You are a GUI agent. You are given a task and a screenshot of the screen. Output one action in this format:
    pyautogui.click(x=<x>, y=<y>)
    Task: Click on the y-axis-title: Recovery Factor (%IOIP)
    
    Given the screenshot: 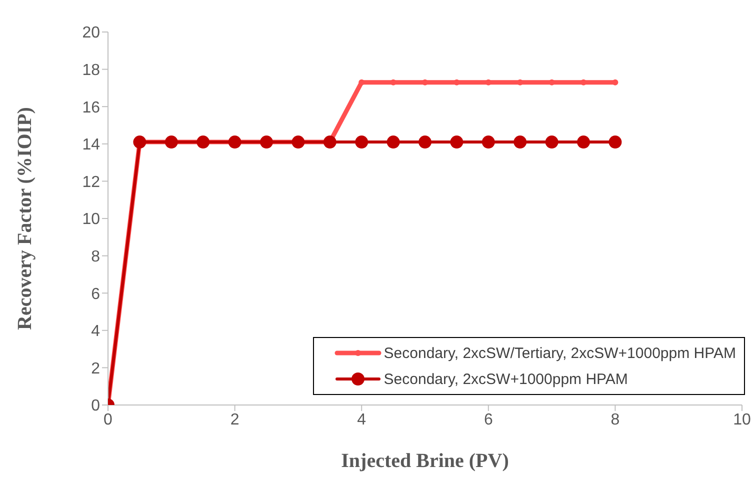 What is the action you would take?
    pyautogui.click(x=25, y=218)
    